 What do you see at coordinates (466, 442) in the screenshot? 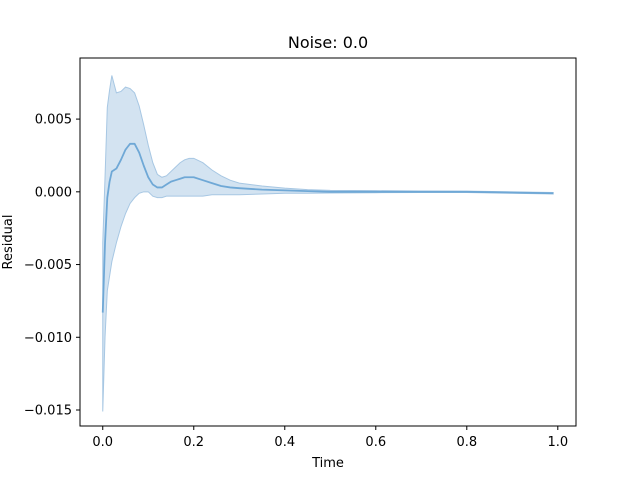
I see `x-tick-label: 0.8` at bounding box center [466, 442].